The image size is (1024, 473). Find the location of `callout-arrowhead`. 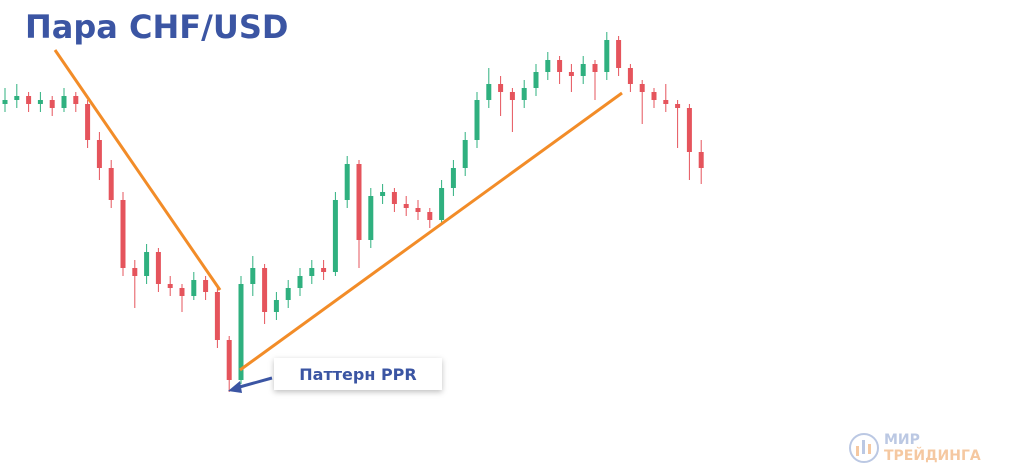

callout-arrowhead is located at coordinates (235, 387).